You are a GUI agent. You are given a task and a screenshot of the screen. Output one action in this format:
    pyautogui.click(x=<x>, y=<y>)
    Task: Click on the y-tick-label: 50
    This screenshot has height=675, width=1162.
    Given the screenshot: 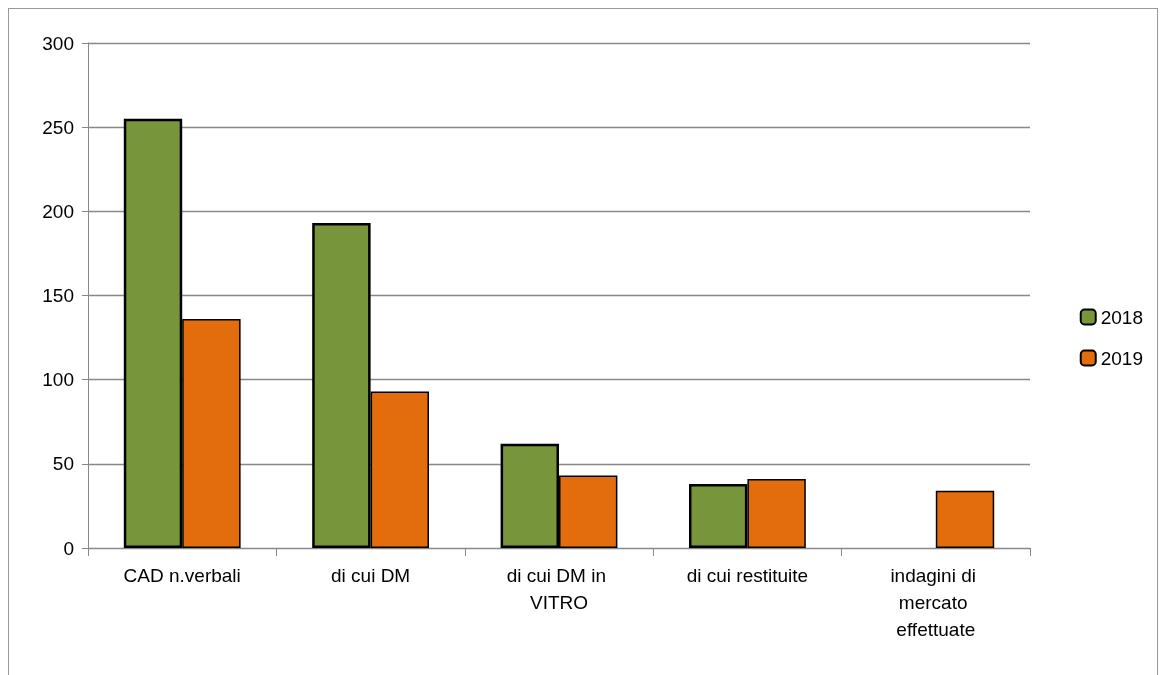 What is the action you would take?
    pyautogui.click(x=63, y=464)
    